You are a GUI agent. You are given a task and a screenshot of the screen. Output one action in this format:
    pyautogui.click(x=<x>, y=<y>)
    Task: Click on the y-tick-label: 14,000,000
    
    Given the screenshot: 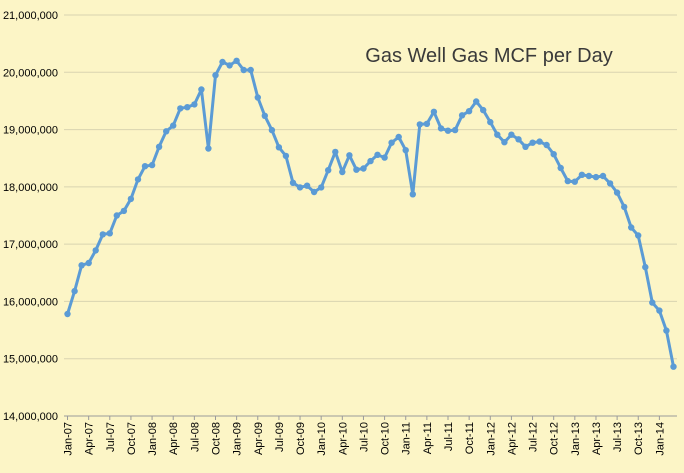 What is the action you would take?
    pyautogui.click(x=30, y=417)
    